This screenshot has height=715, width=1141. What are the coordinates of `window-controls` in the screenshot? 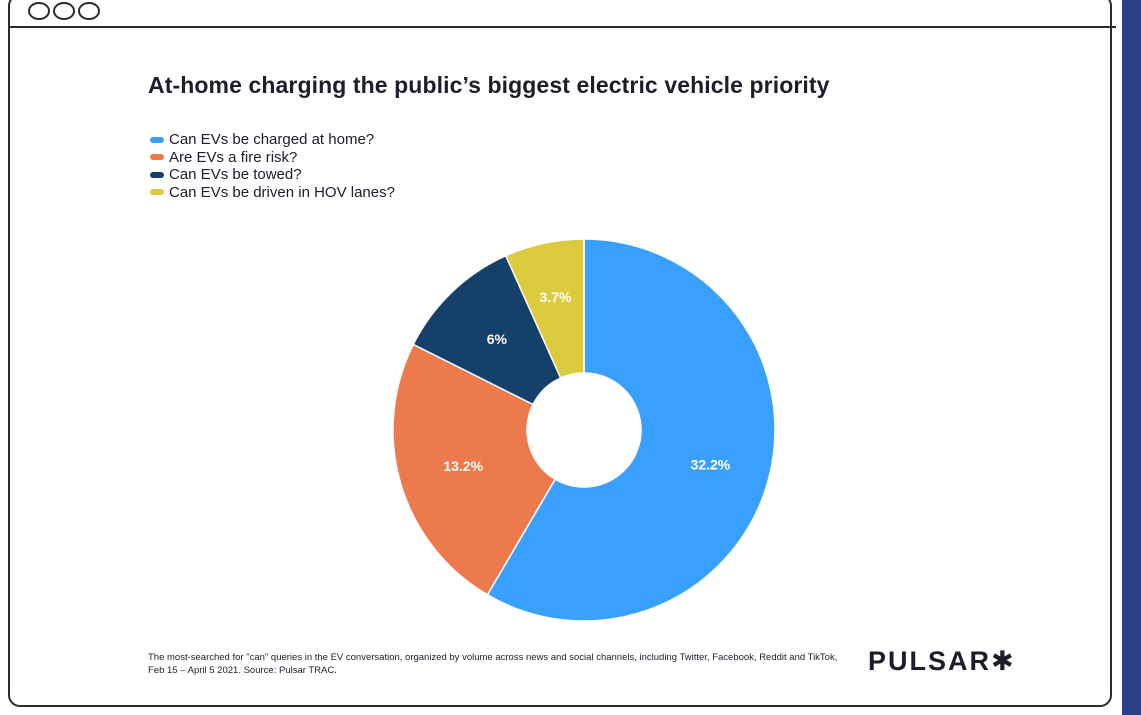 It's located at (64, 11).